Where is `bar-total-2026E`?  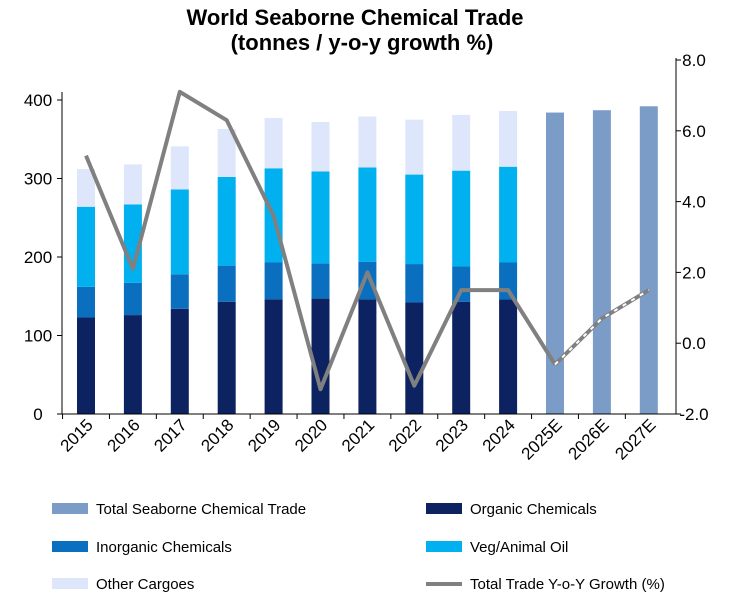
bar-total-2026E is located at coordinates (601, 262).